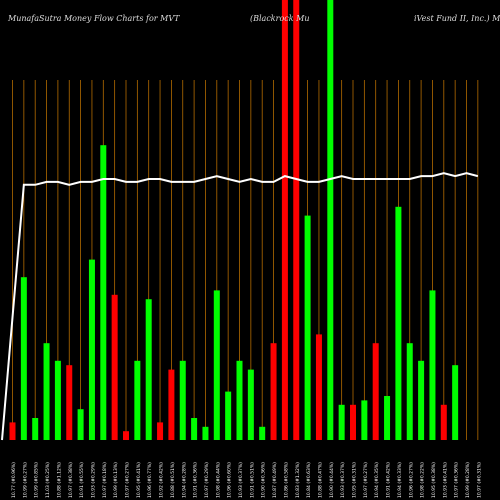  What do you see at coordinates (280, 18) in the screenshot?
I see `chart-title-middle: (Blackrock Mu` at bounding box center [280, 18].